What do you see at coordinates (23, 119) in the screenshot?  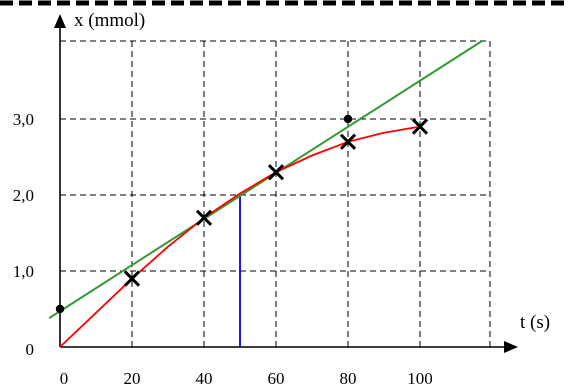 I see `y-tick-label: 3,0` at bounding box center [23, 119].